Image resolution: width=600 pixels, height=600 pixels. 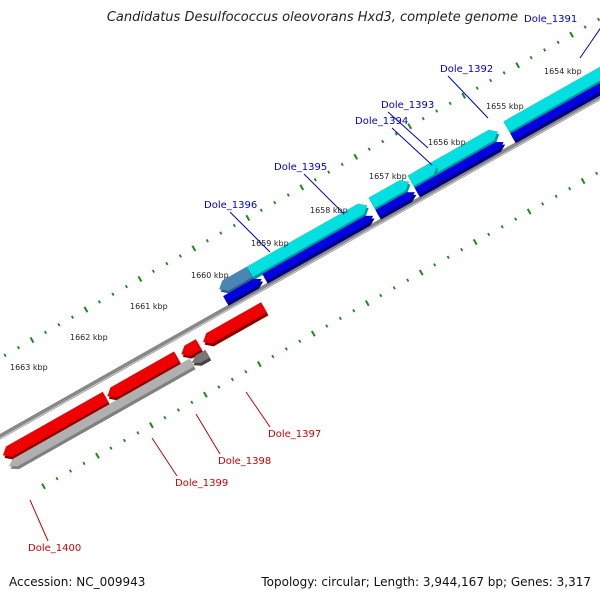 I want to click on gene-label-dole_1397: Dole_1397, so click(x=294, y=434).